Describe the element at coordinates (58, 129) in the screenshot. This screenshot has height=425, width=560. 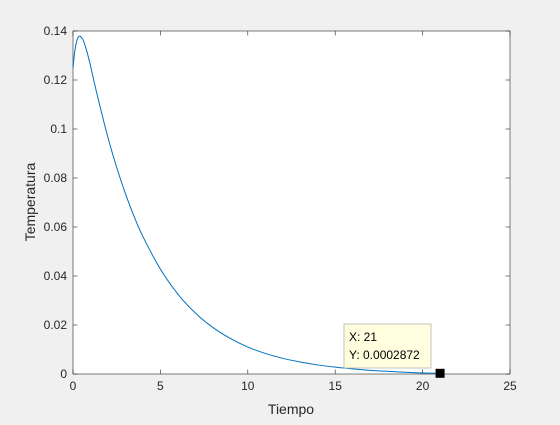
I see `y-tick-label: 0.1` at that location.